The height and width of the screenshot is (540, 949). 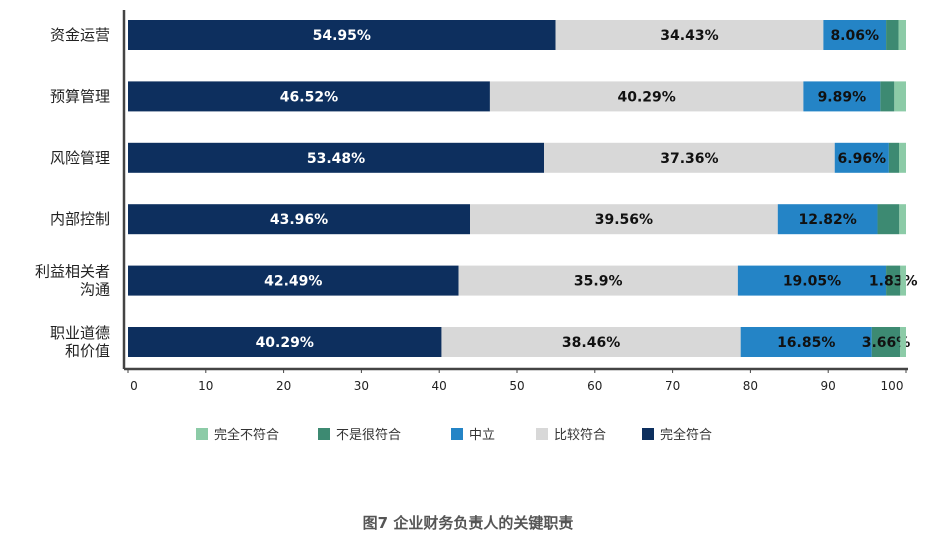 I want to click on legend-label: 完全不符合, so click(x=246, y=435).